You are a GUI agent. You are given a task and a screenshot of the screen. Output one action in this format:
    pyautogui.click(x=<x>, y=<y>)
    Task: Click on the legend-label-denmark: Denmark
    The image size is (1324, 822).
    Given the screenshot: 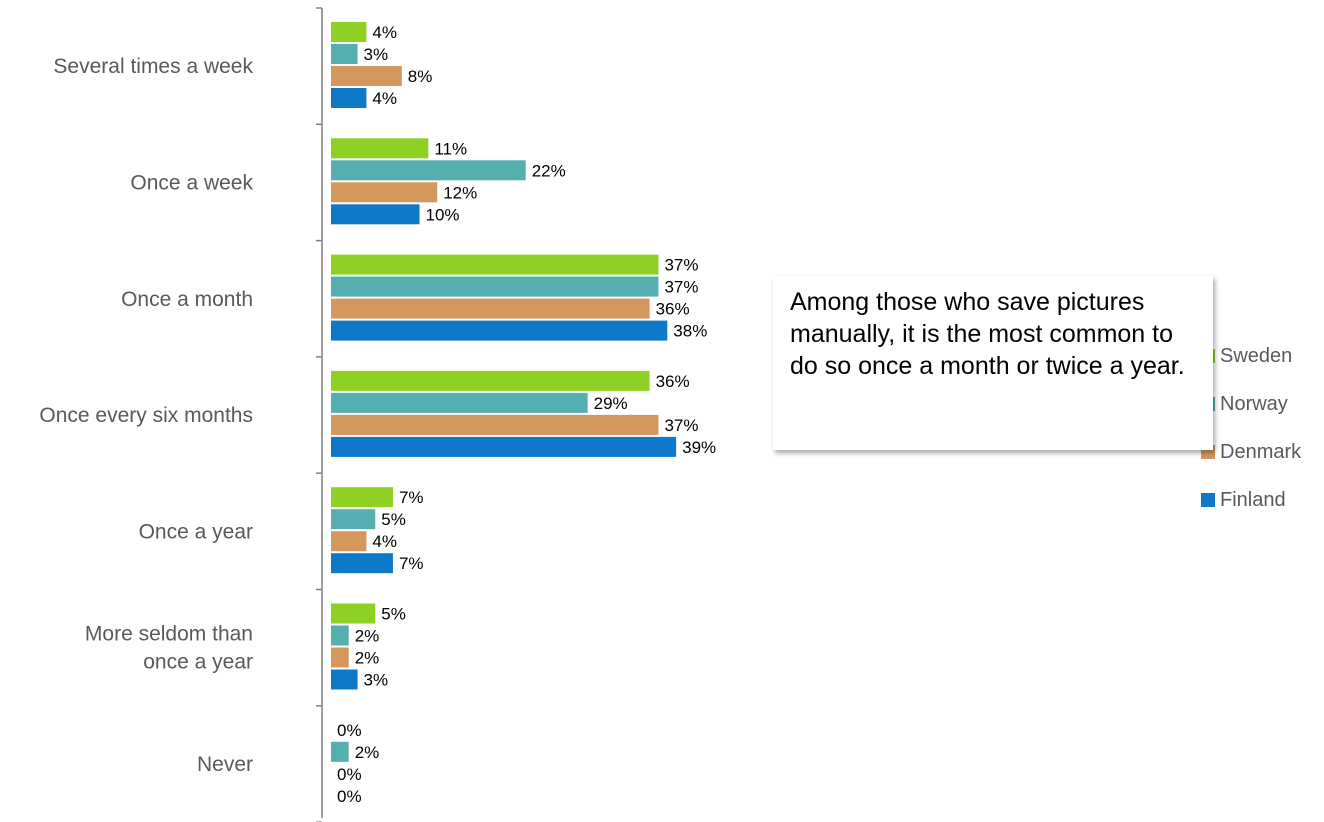 What is the action you would take?
    pyautogui.click(x=1261, y=452)
    